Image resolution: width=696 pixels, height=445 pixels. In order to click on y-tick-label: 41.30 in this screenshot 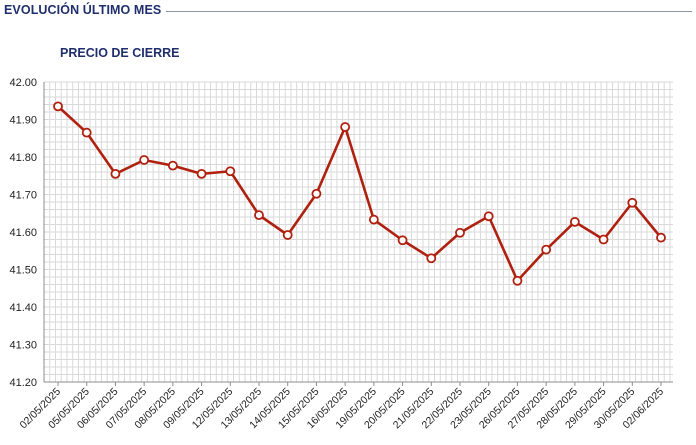, I will do `click(23, 346)`.